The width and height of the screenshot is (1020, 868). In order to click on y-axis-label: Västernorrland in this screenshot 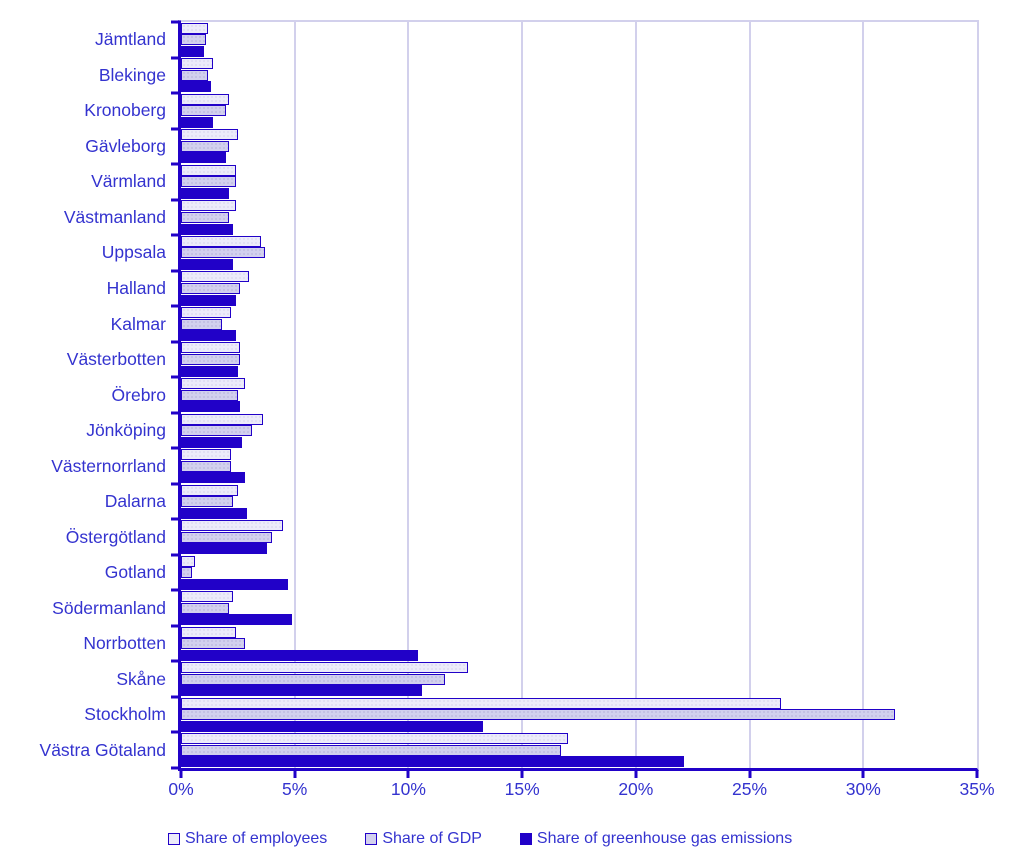, I will do `click(108, 465)`.